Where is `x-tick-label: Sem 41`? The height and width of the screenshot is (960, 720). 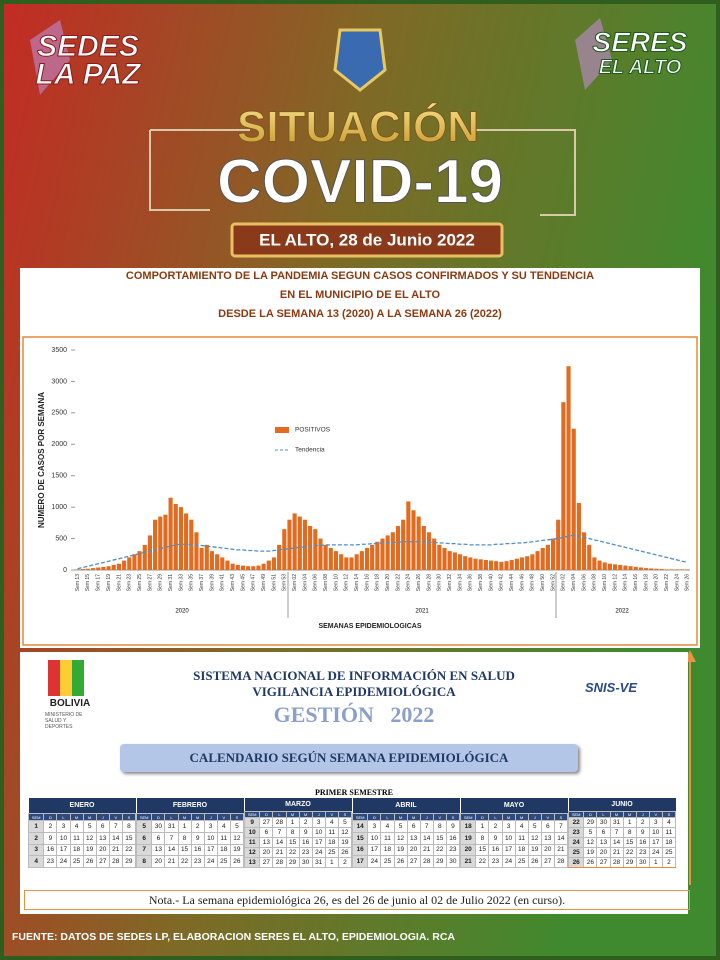 x-tick-label: Sem 41 is located at coordinates (223, 582).